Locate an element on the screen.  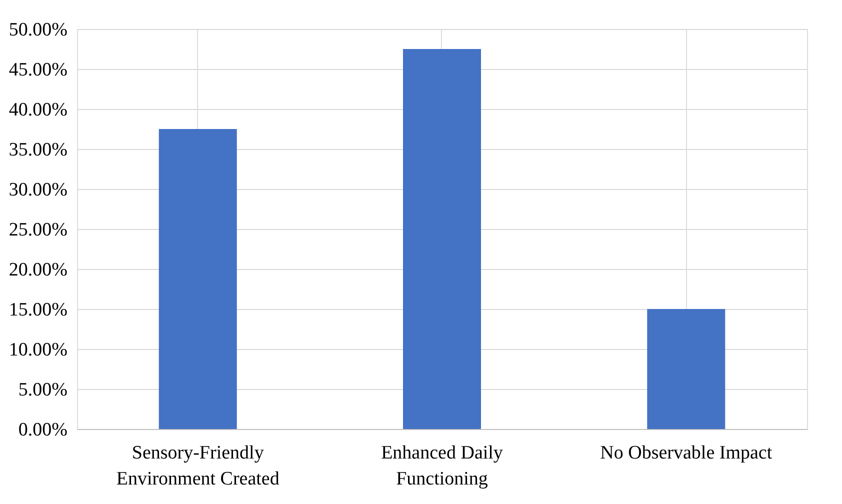
x-tick-label: Enhanced Daily Functioning is located at coordinates (442, 466).